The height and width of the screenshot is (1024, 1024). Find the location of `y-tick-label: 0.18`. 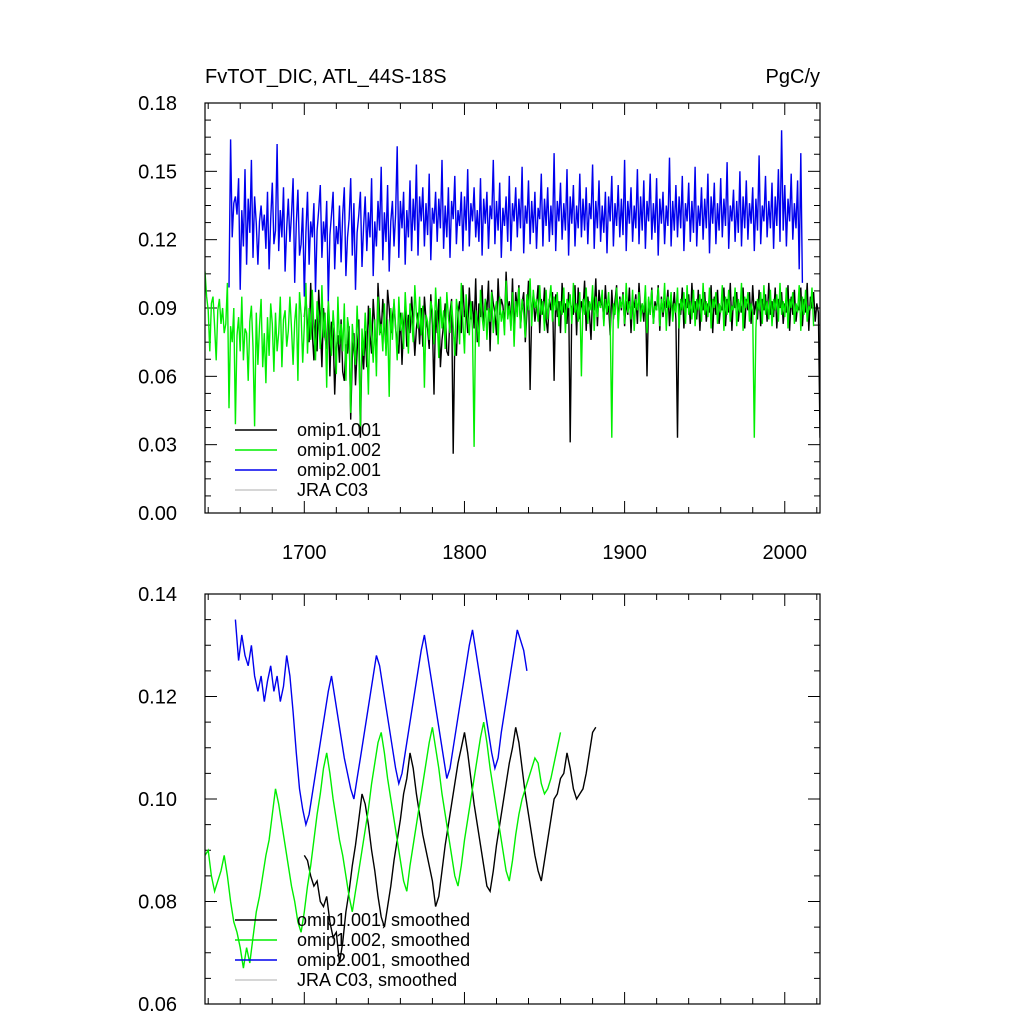

y-tick-label: 0.18 is located at coordinates (157, 104).